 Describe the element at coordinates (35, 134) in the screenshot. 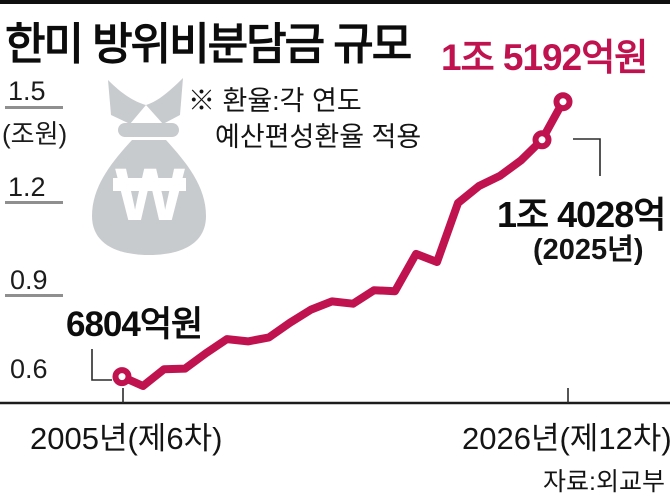

I see `y-axis-unit-label: (조원)` at that location.